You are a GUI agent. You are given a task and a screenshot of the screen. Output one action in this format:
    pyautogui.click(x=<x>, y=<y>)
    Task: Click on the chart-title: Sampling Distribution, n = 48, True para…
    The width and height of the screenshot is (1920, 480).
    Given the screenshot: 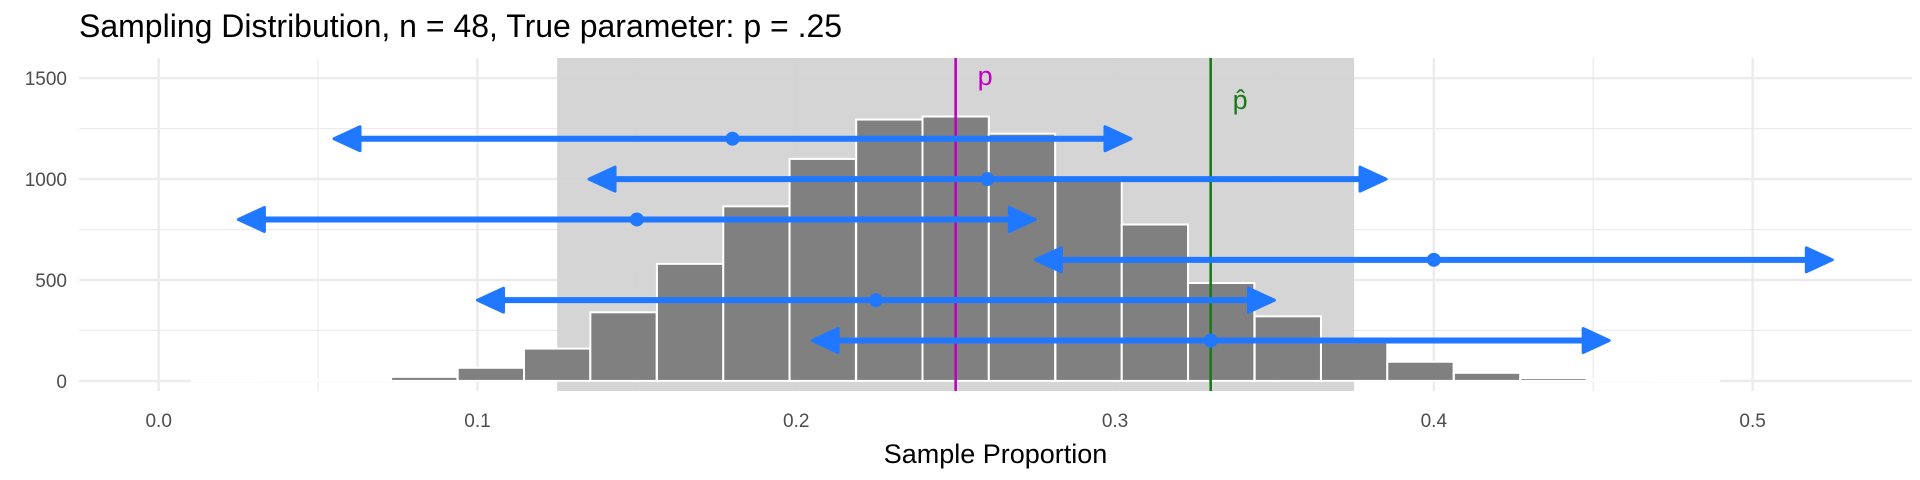 What is the action you would take?
    pyautogui.click(x=461, y=26)
    